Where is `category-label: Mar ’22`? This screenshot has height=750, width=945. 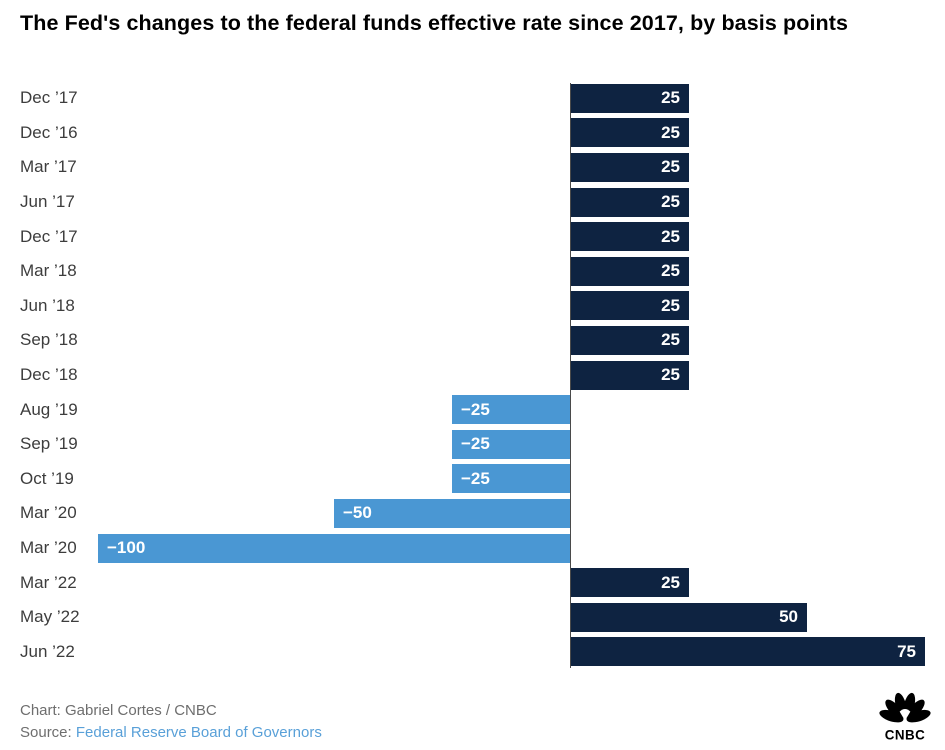
category-label: Mar ’22 is located at coordinates (48, 582).